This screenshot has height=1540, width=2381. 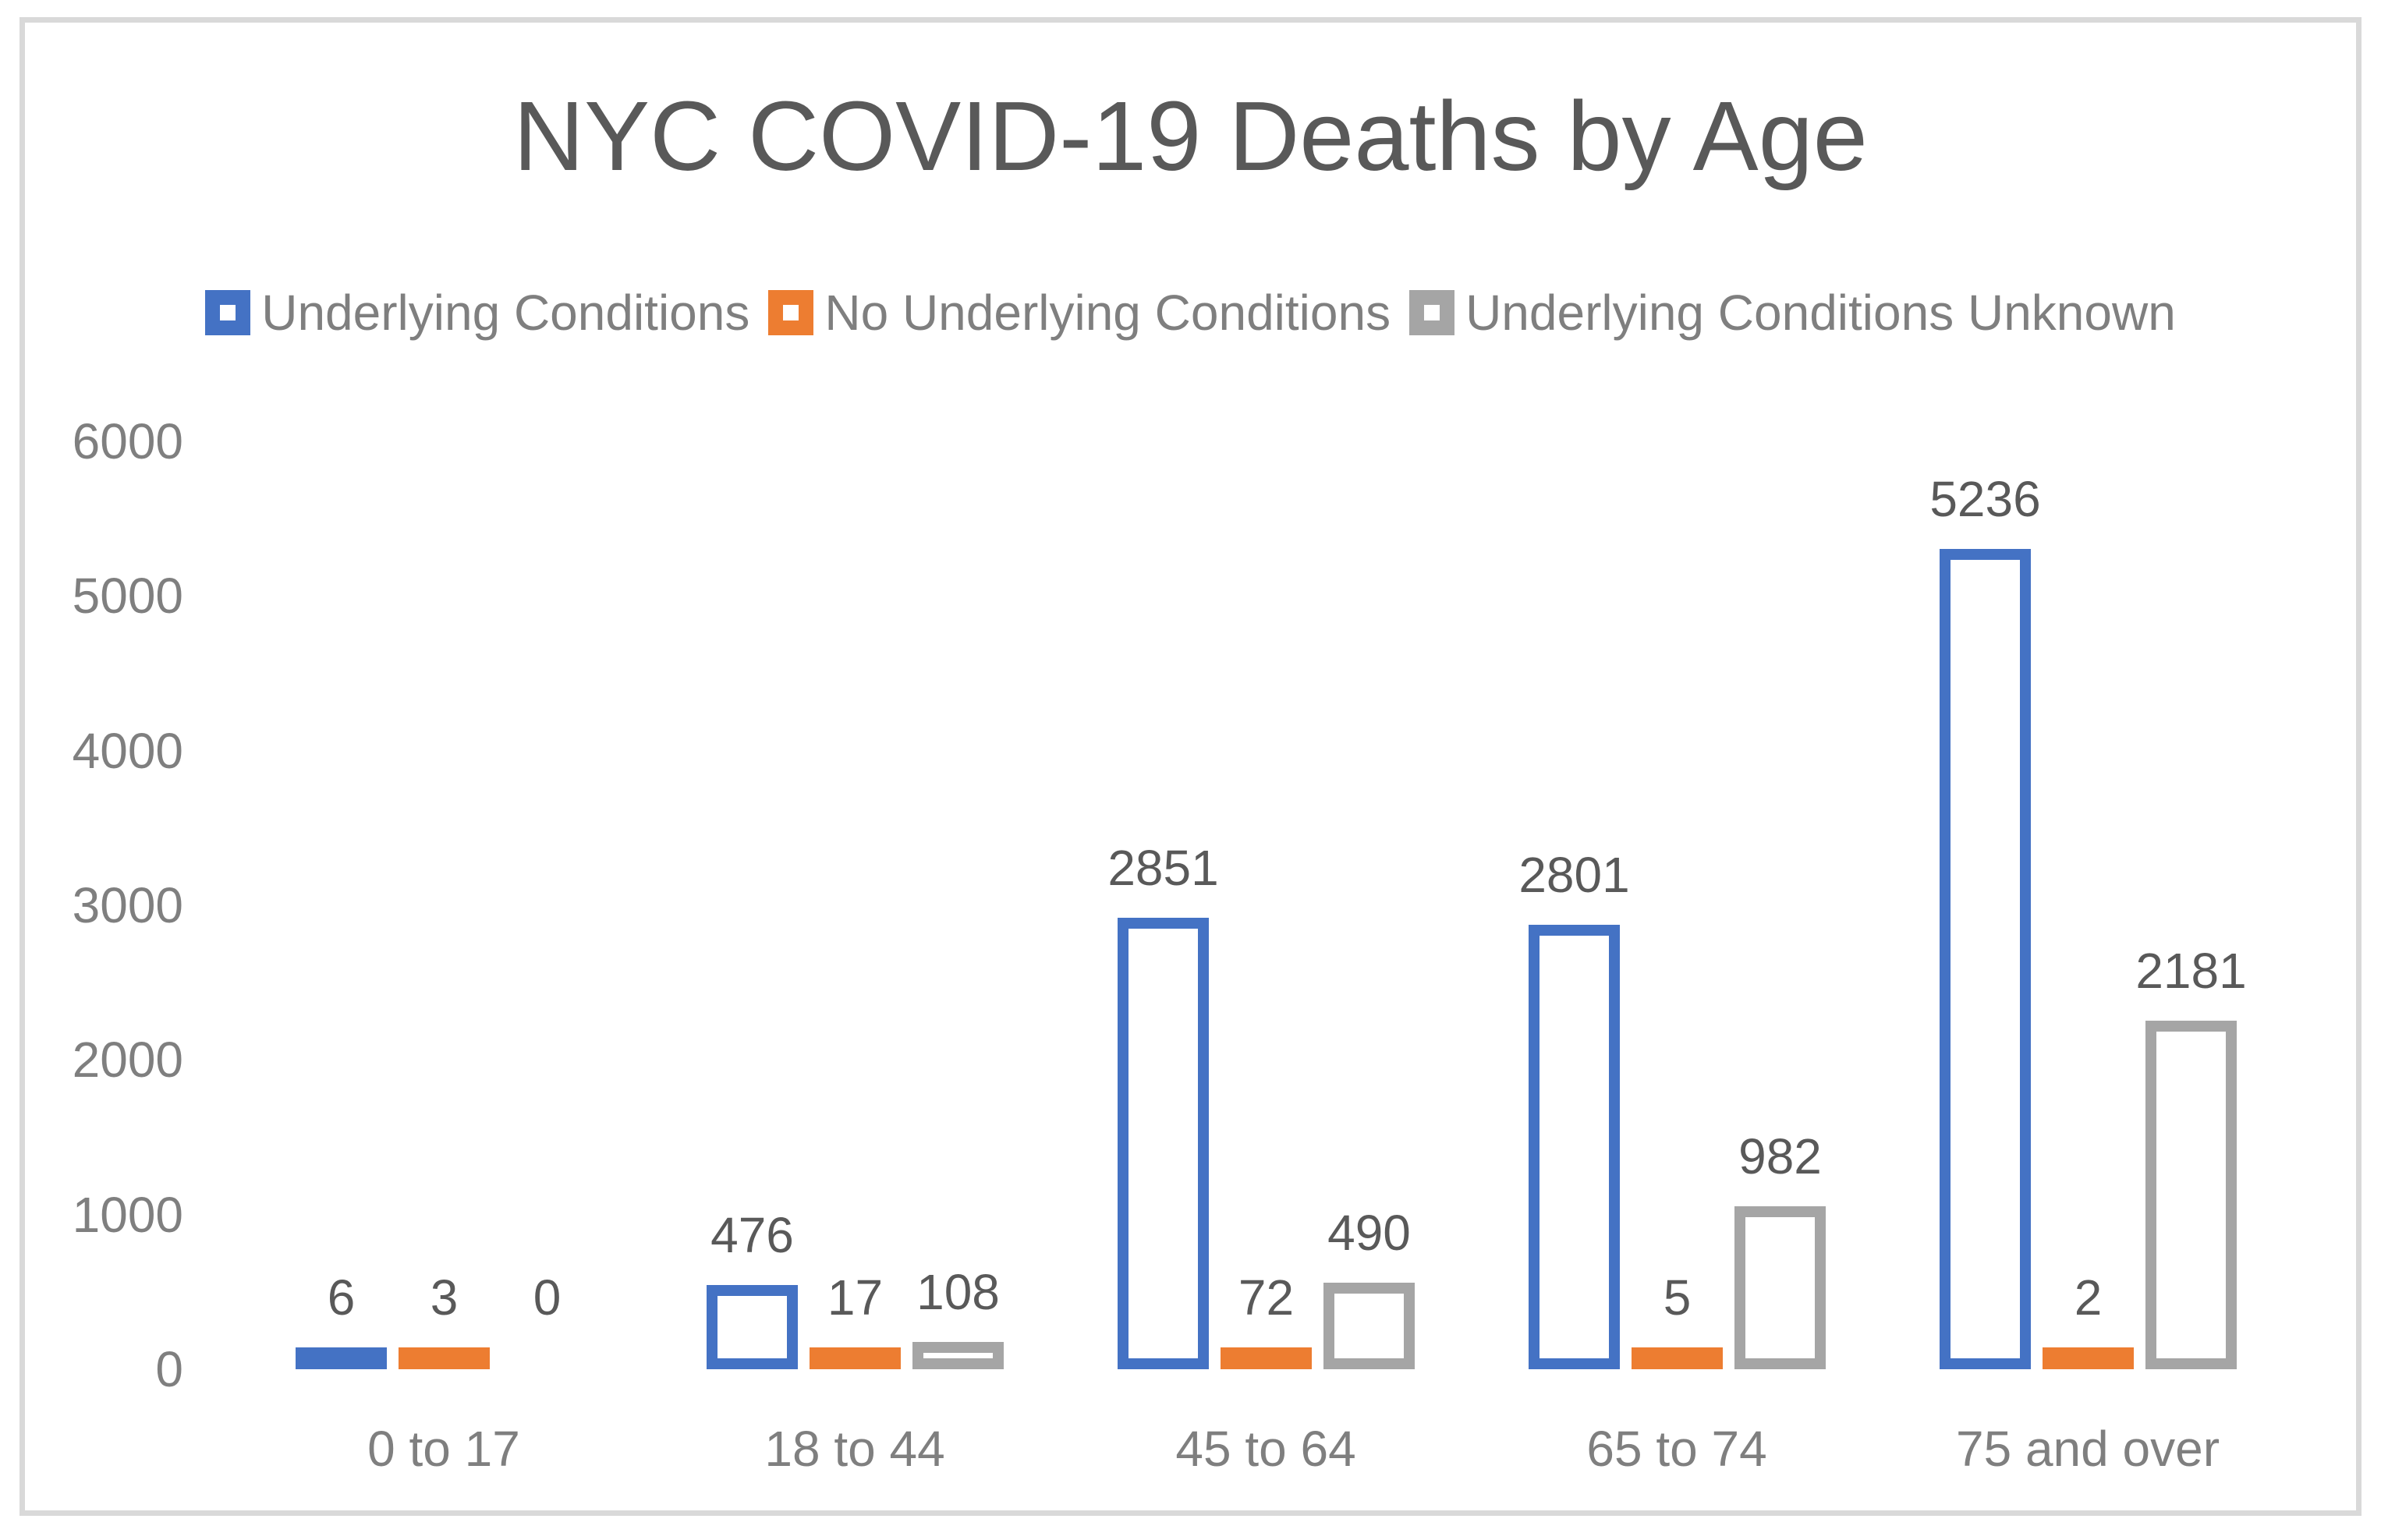 I want to click on data-label: 0, so click(x=547, y=1298).